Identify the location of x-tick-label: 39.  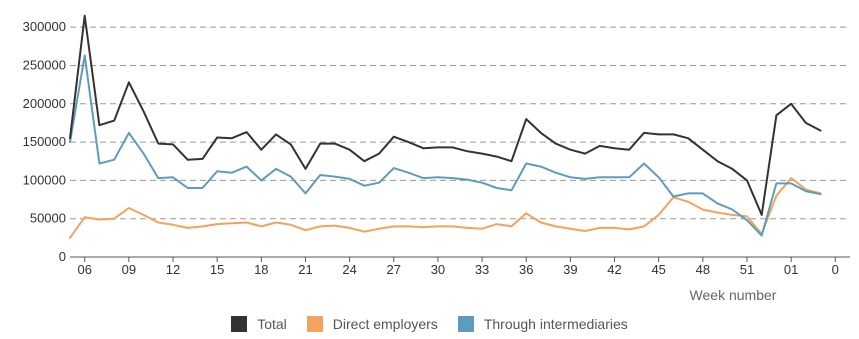
(570, 269).